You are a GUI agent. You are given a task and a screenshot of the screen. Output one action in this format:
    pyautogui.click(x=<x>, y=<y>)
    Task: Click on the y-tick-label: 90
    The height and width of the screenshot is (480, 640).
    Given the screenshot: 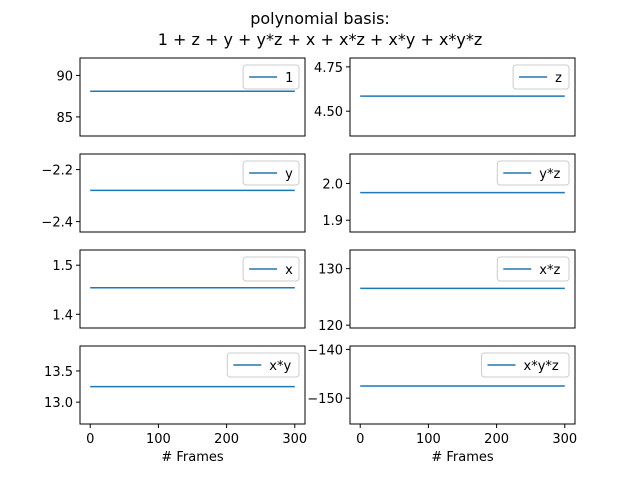 What is the action you would take?
    pyautogui.click(x=64, y=76)
    